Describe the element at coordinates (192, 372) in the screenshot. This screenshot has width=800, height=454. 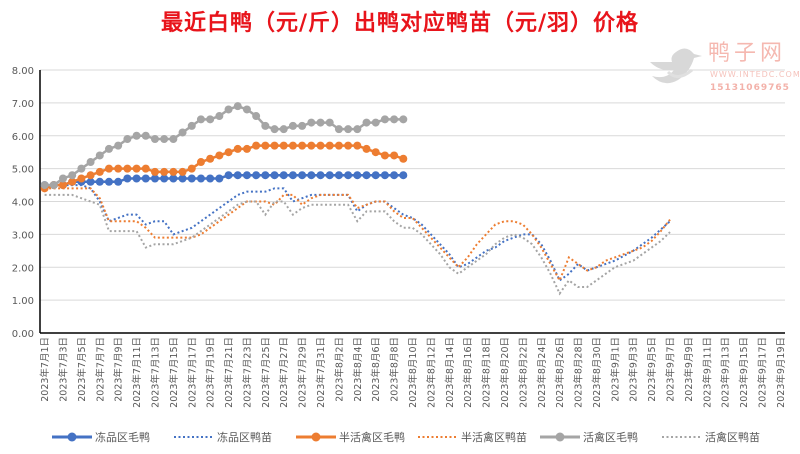
I see `x-tick-label: 2023年7月17日` at that location.